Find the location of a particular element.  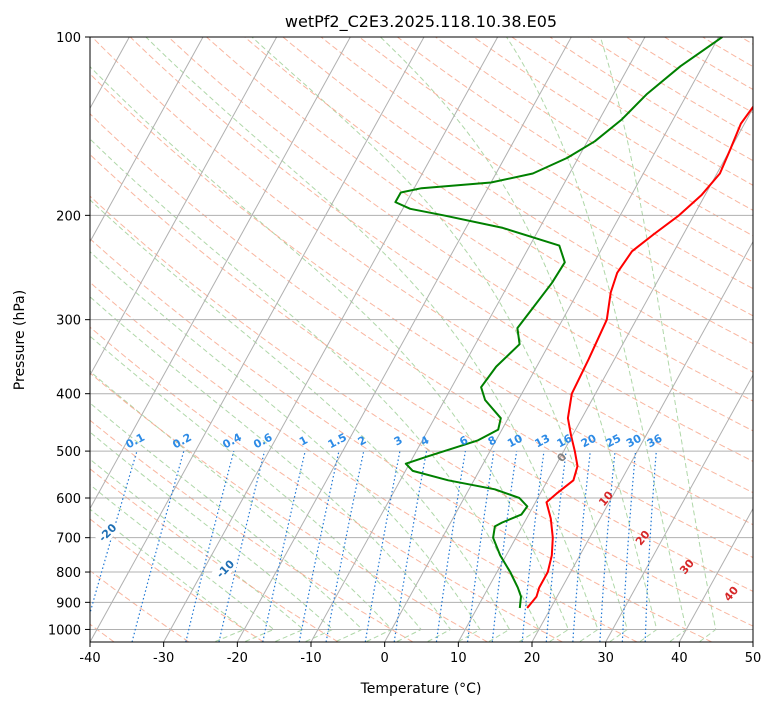

y-tick-label: 100 is located at coordinates (68, 38).